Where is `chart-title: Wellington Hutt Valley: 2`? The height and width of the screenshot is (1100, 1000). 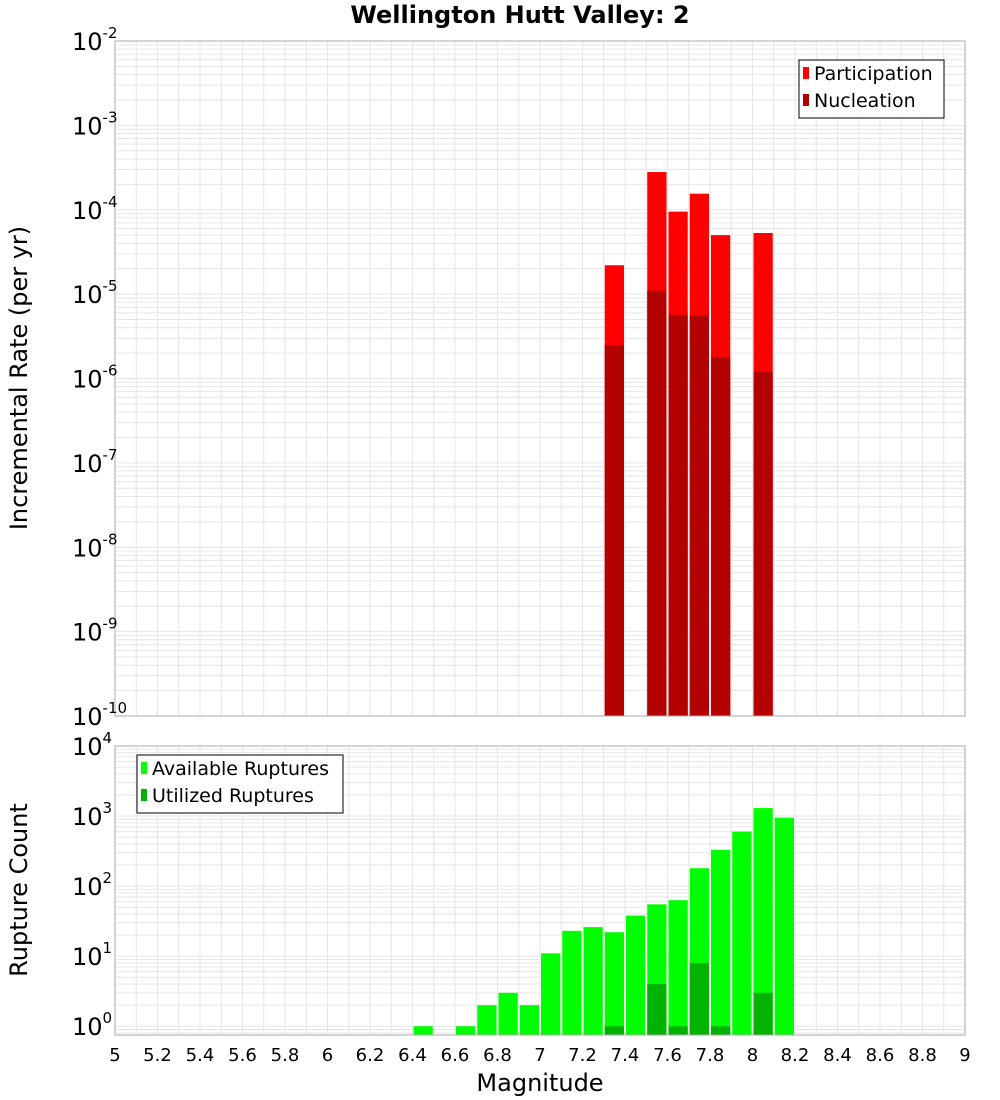 chart-title: Wellington Hutt Valley: 2 is located at coordinates (519, 15).